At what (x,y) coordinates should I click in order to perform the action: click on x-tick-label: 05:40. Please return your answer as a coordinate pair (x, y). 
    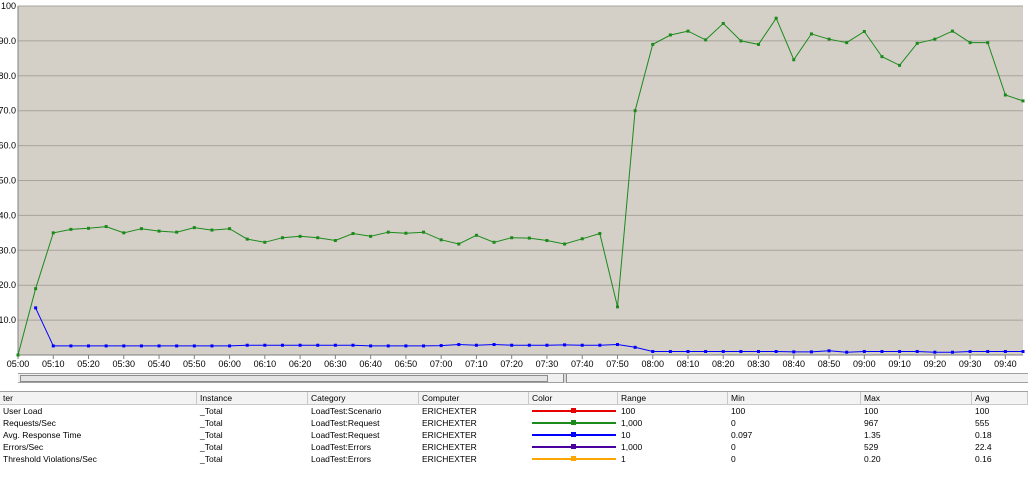
    Looking at the image, I should click on (159, 364).